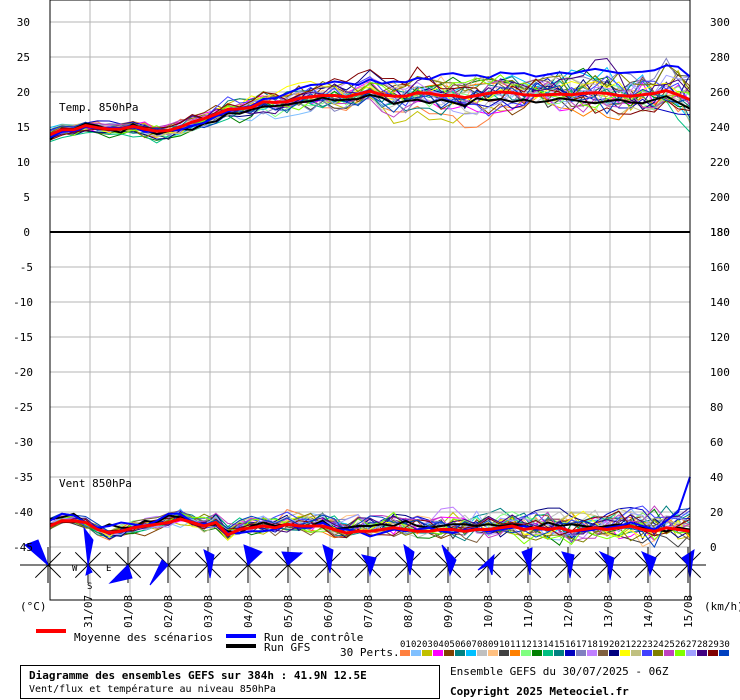 The width and height of the screenshot is (740, 700). What do you see at coordinates (23, 127) in the screenshot?
I see `temp-left-tick: 15` at bounding box center [23, 127].